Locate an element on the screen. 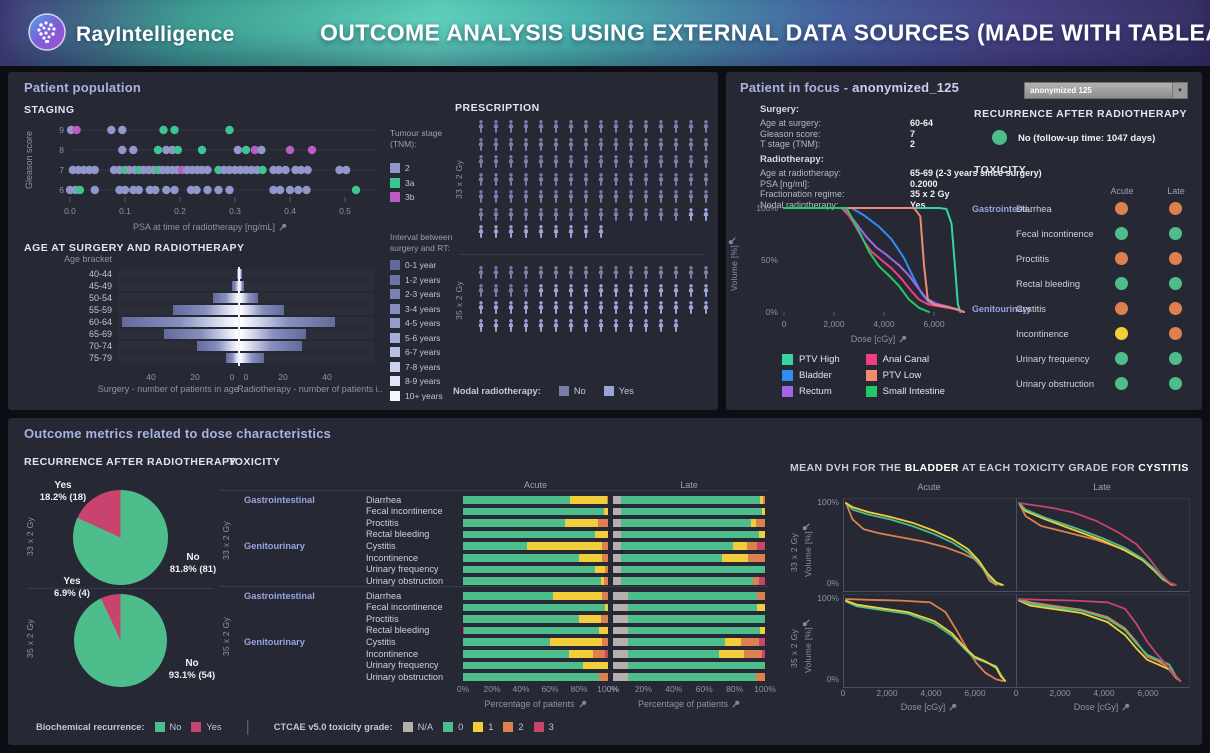  pin-icon is located at coordinates (732, 241).